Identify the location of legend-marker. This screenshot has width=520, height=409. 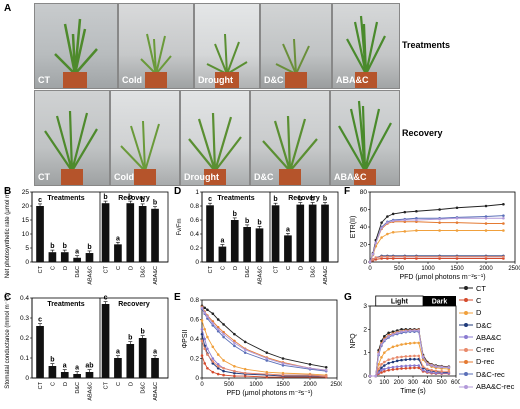
(466, 361).